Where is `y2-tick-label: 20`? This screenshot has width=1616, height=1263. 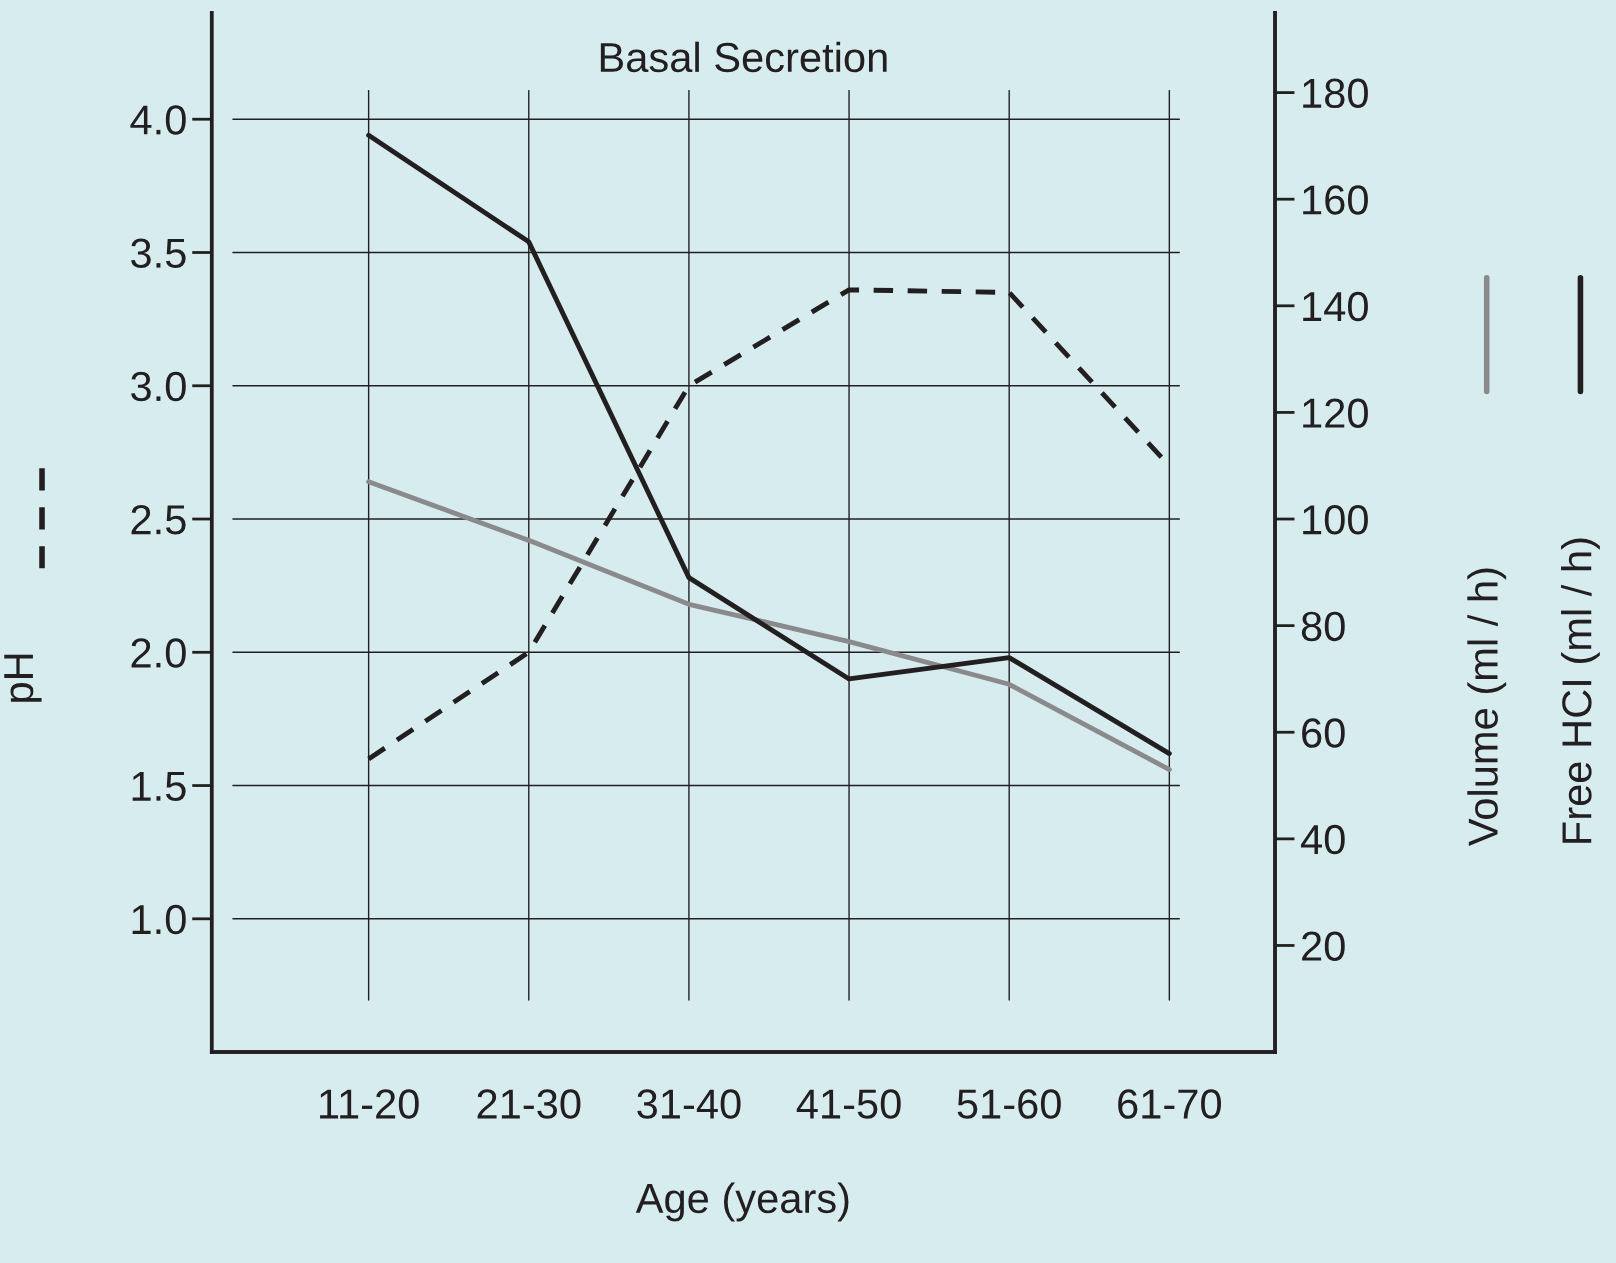
y2-tick-label: 20 is located at coordinates (1323, 946).